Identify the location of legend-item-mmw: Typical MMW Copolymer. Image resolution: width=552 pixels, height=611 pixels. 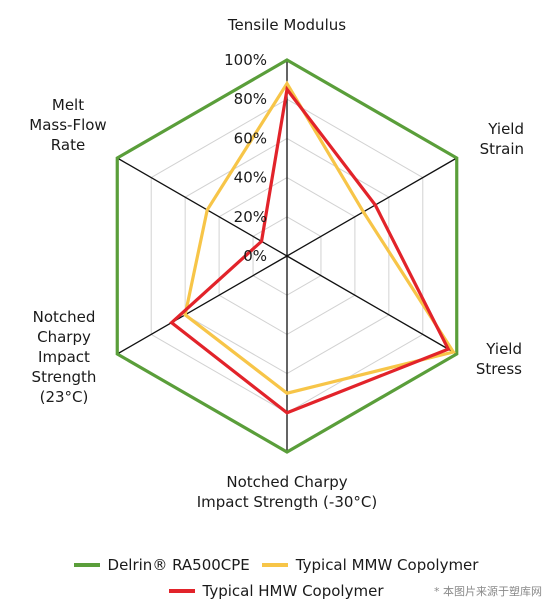
(370, 565).